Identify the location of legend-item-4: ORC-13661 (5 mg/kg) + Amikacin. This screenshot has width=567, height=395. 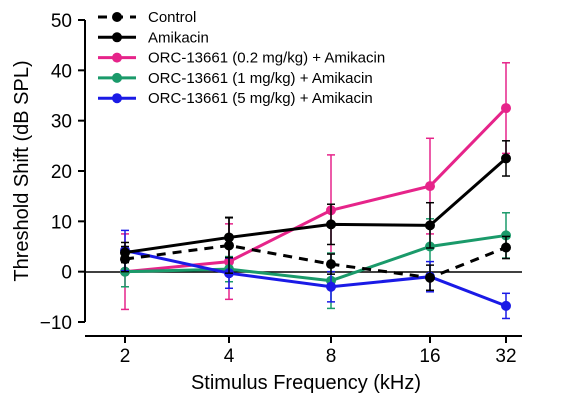
(235, 98).